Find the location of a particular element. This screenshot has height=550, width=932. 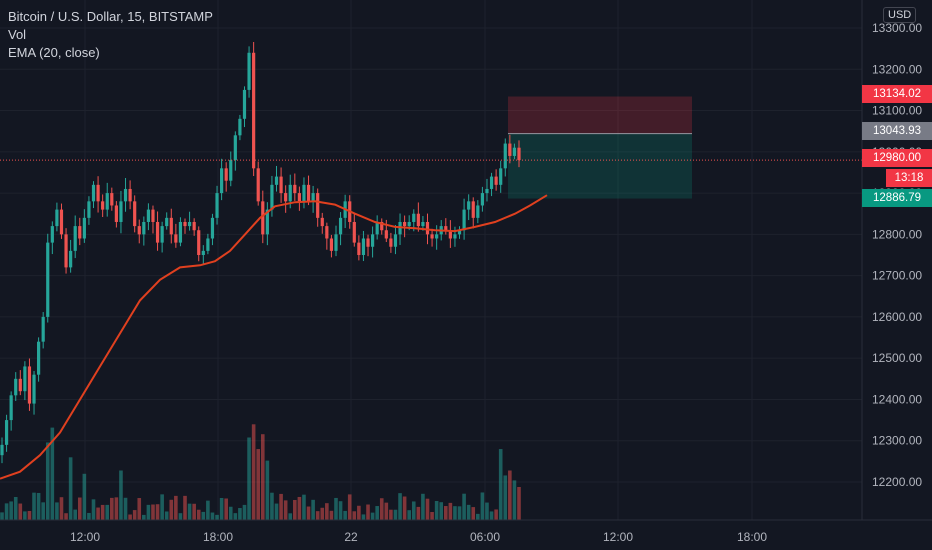

ema-indicator-label: EMA (20, close) is located at coordinates (54, 52).